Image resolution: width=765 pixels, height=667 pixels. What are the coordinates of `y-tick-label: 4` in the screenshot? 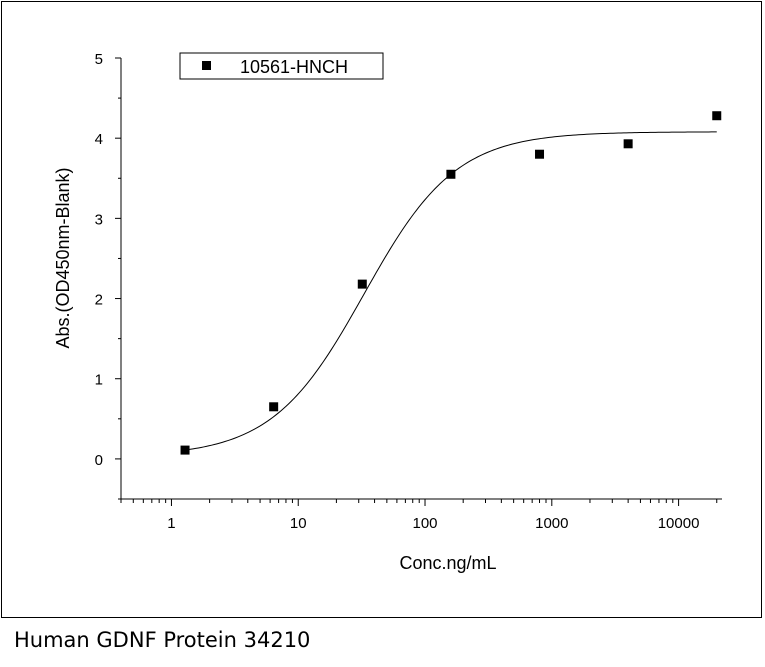 It's located at (99, 139).